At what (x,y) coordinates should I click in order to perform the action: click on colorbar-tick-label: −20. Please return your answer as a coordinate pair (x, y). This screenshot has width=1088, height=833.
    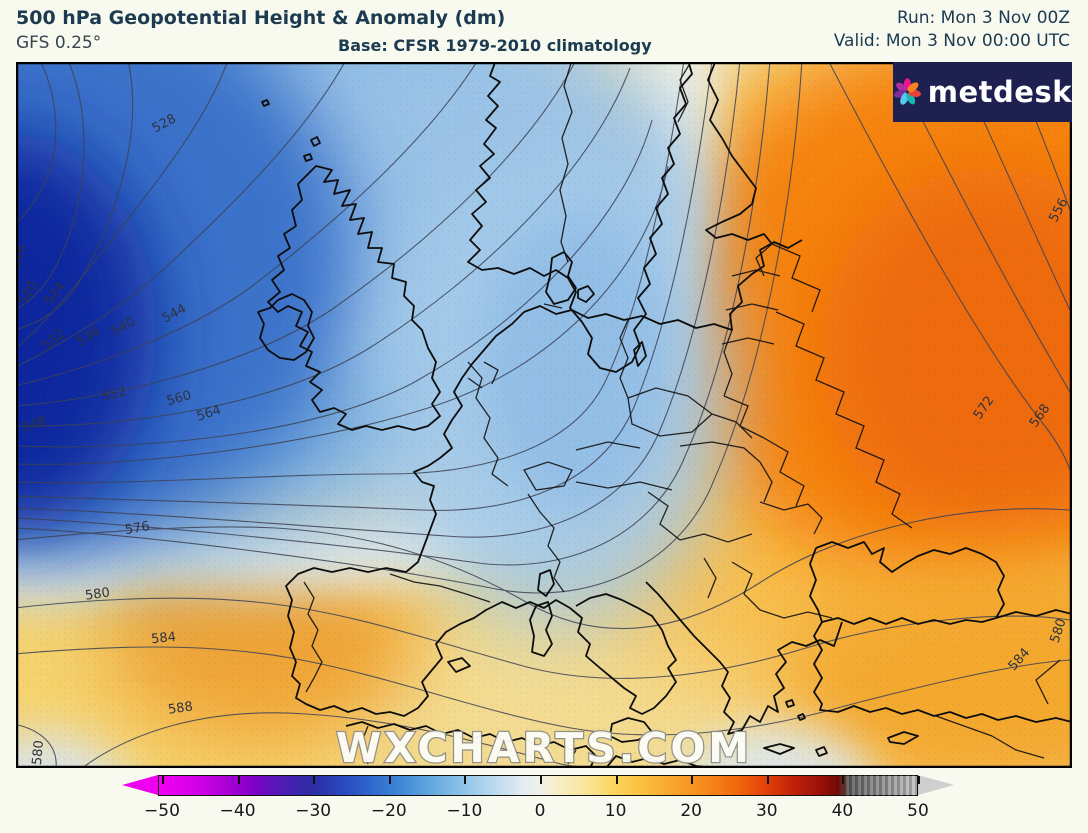
    Looking at the image, I should click on (388, 811).